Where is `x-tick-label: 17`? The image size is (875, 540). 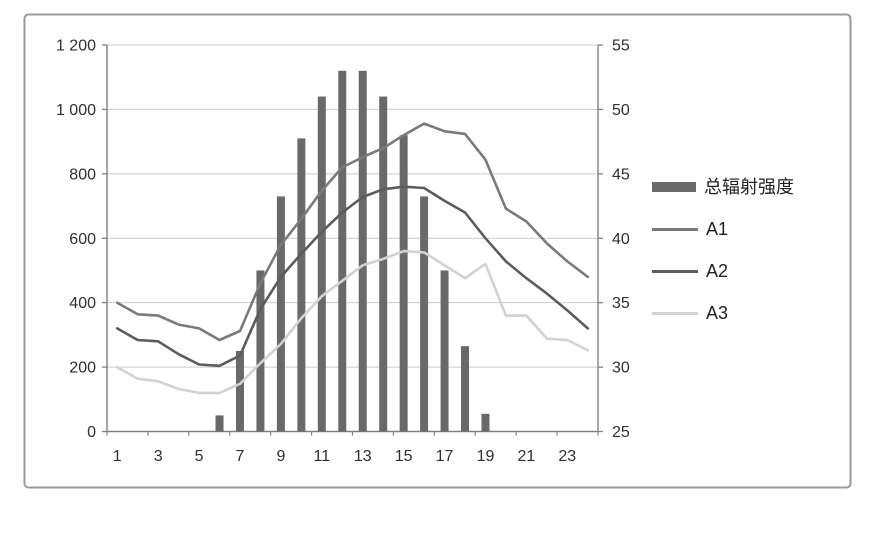 x-tick-label: 17 is located at coordinates (445, 456).